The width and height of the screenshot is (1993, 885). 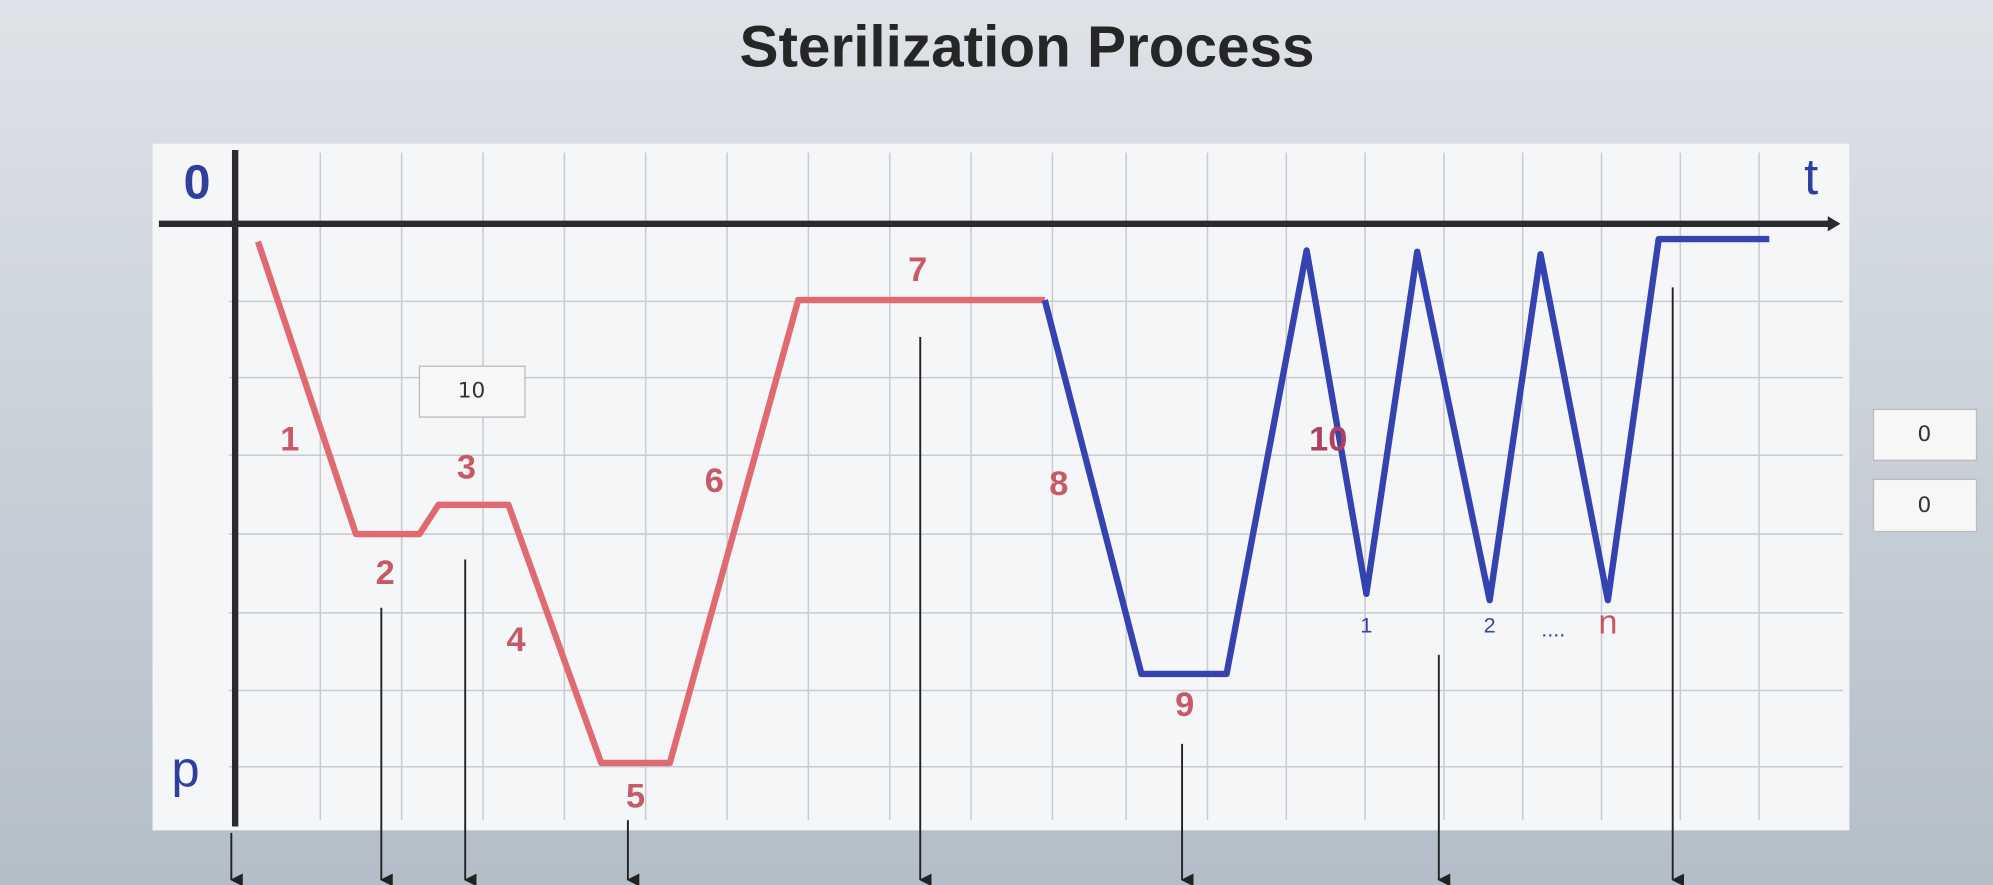 I want to click on field-value: 10, so click(x=471, y=391).